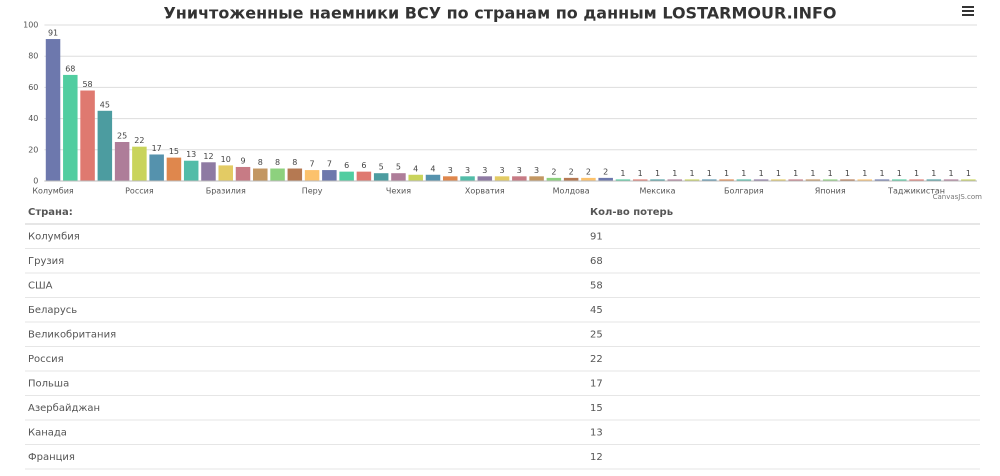 The height and width of the screenshot is (476, 1000). I want to click on table-cell: Польша, so click(48, 384).